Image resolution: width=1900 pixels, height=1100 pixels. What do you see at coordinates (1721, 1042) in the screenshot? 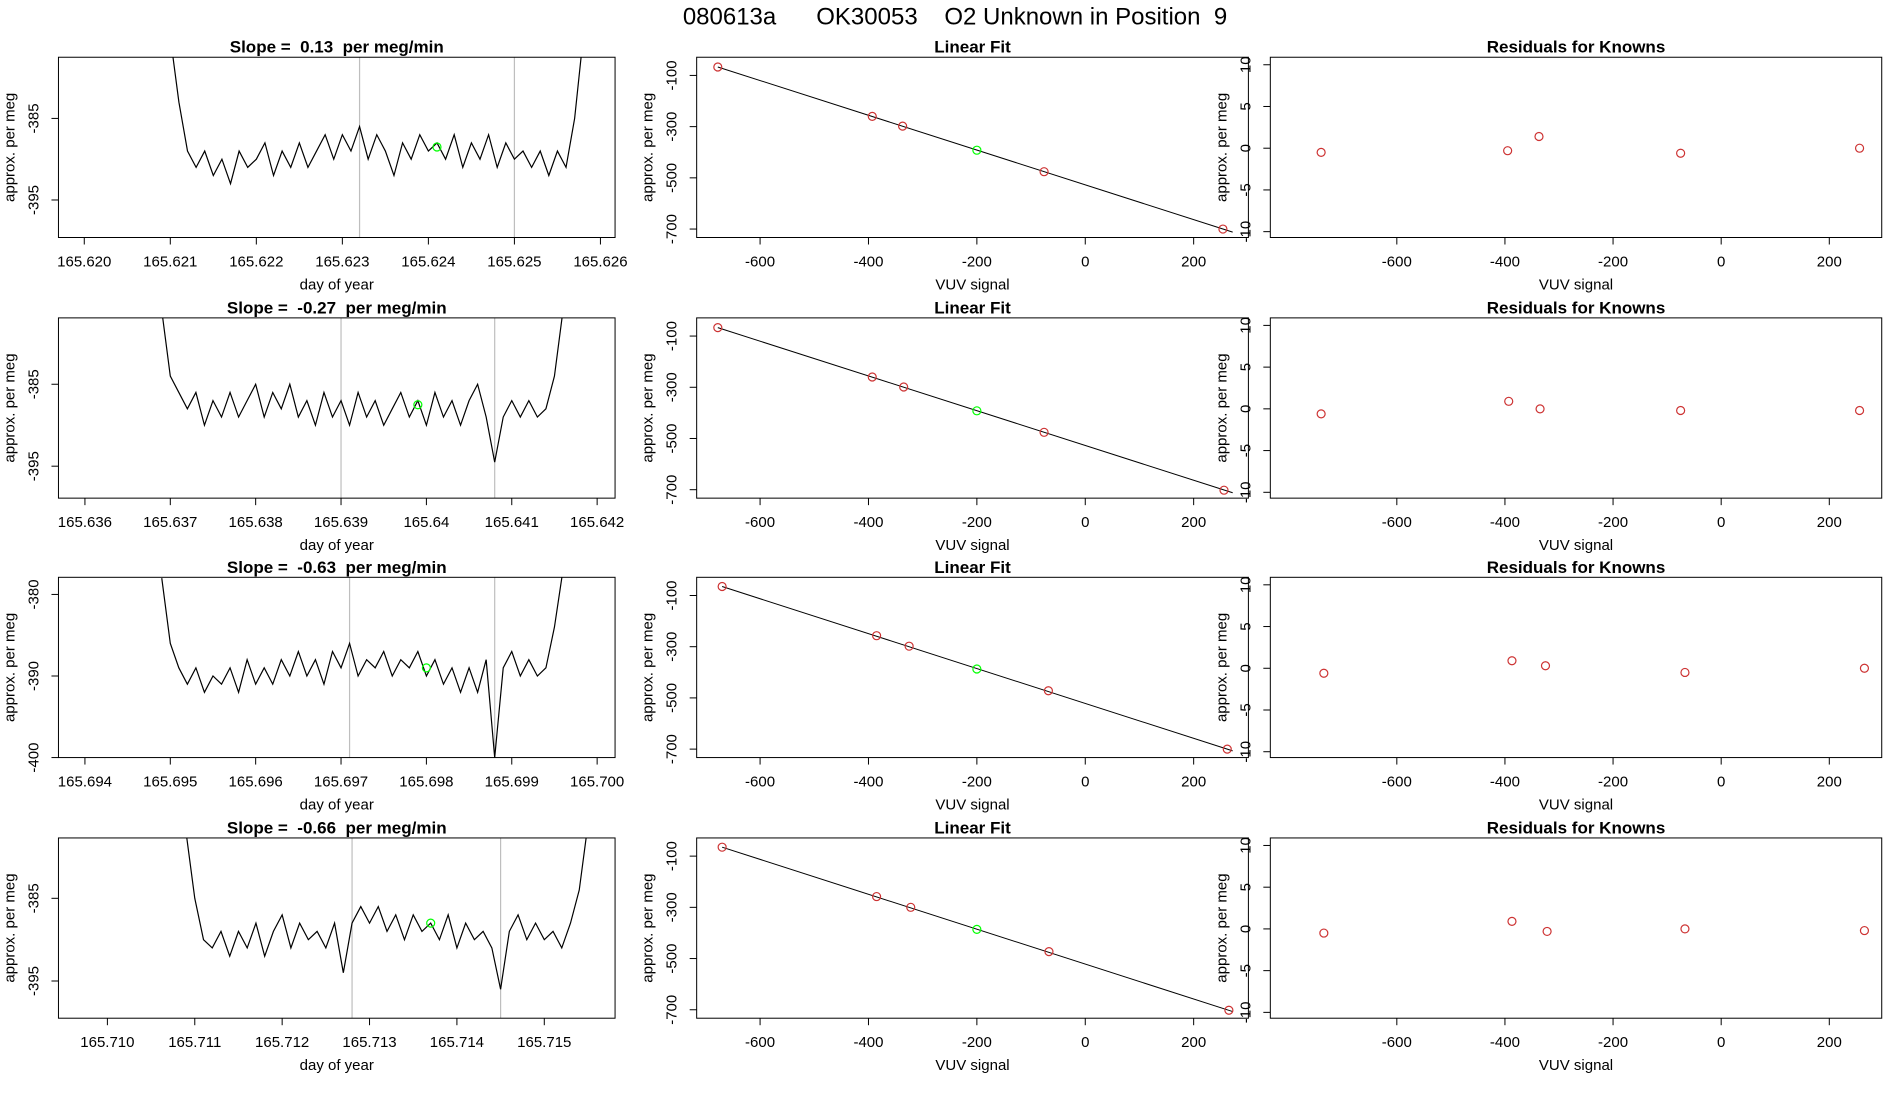
I see `x-tick-label: 0` at bounding box center [1721, 1042].